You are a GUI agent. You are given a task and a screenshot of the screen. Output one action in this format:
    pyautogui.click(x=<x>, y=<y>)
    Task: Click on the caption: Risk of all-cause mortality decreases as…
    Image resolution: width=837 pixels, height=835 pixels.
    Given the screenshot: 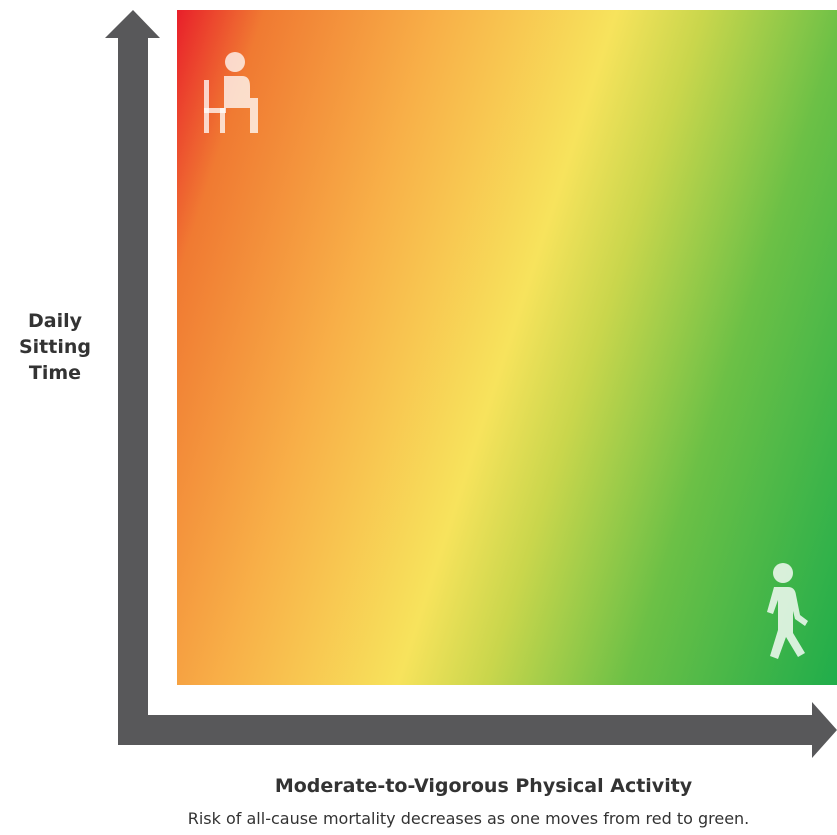 What is the action you would take?
    pyautogui.click(x=468, y=818)
    